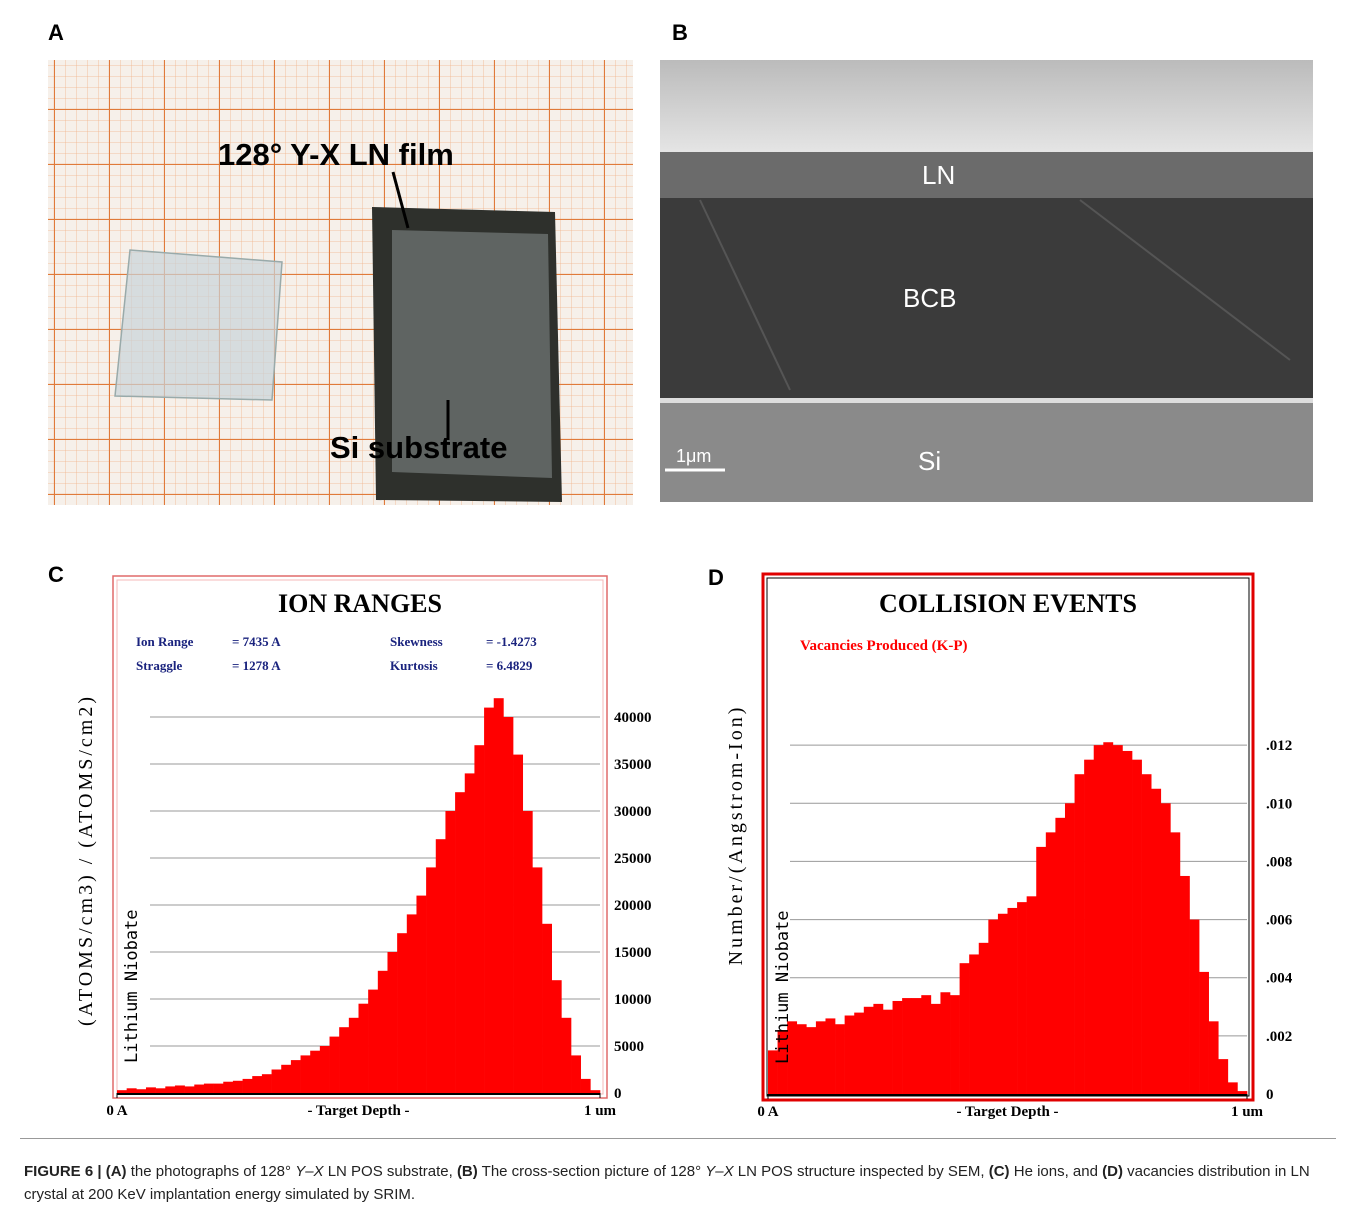 This screenshot has height=1217, width=1356. Describe the element at coordinates (600, 1111) in the screenshot. I see `x-tick-label: 1 um` at that location.